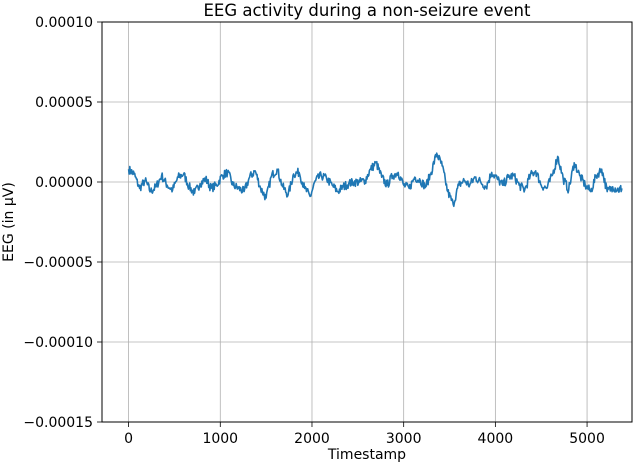 The width and height of the screenshot is (640, 462). What do you see at coordinates (366, 454) in the screenshot?
I see `x-axis-title: Timestamp` at bounding box center [366, 454].